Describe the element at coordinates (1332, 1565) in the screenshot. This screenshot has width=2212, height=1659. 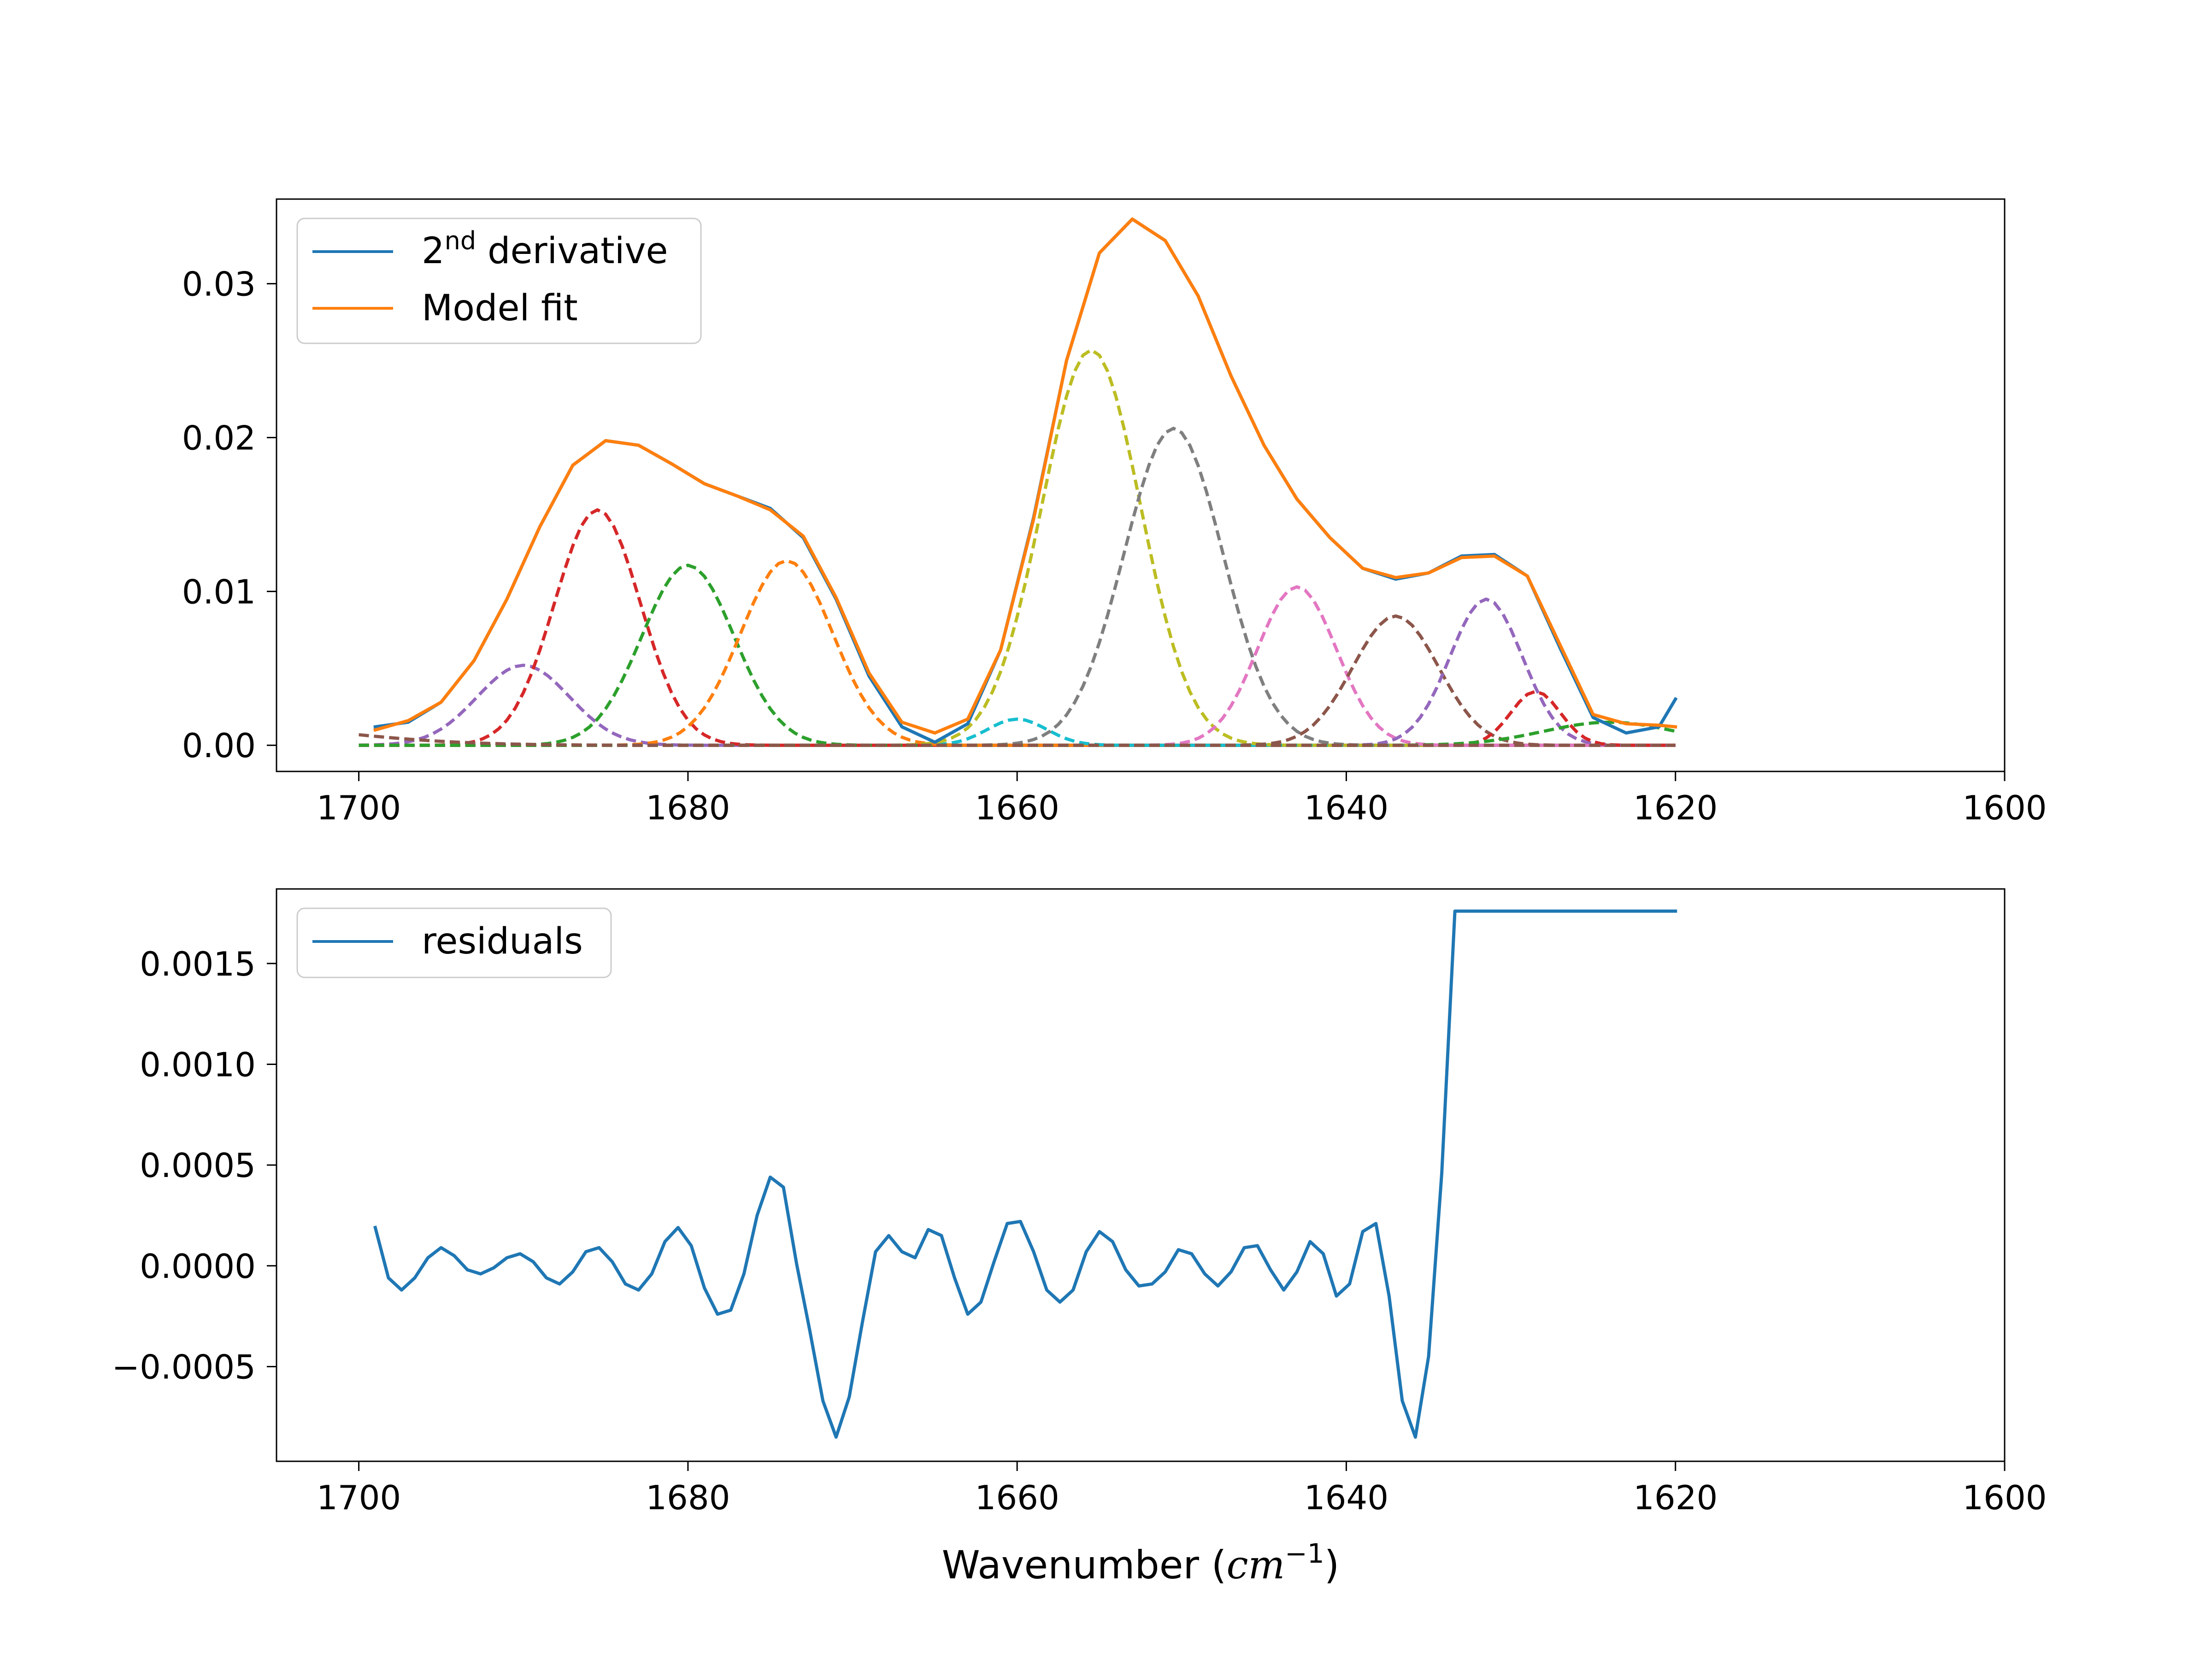
I see `x-axis-title-close: )` at that location.